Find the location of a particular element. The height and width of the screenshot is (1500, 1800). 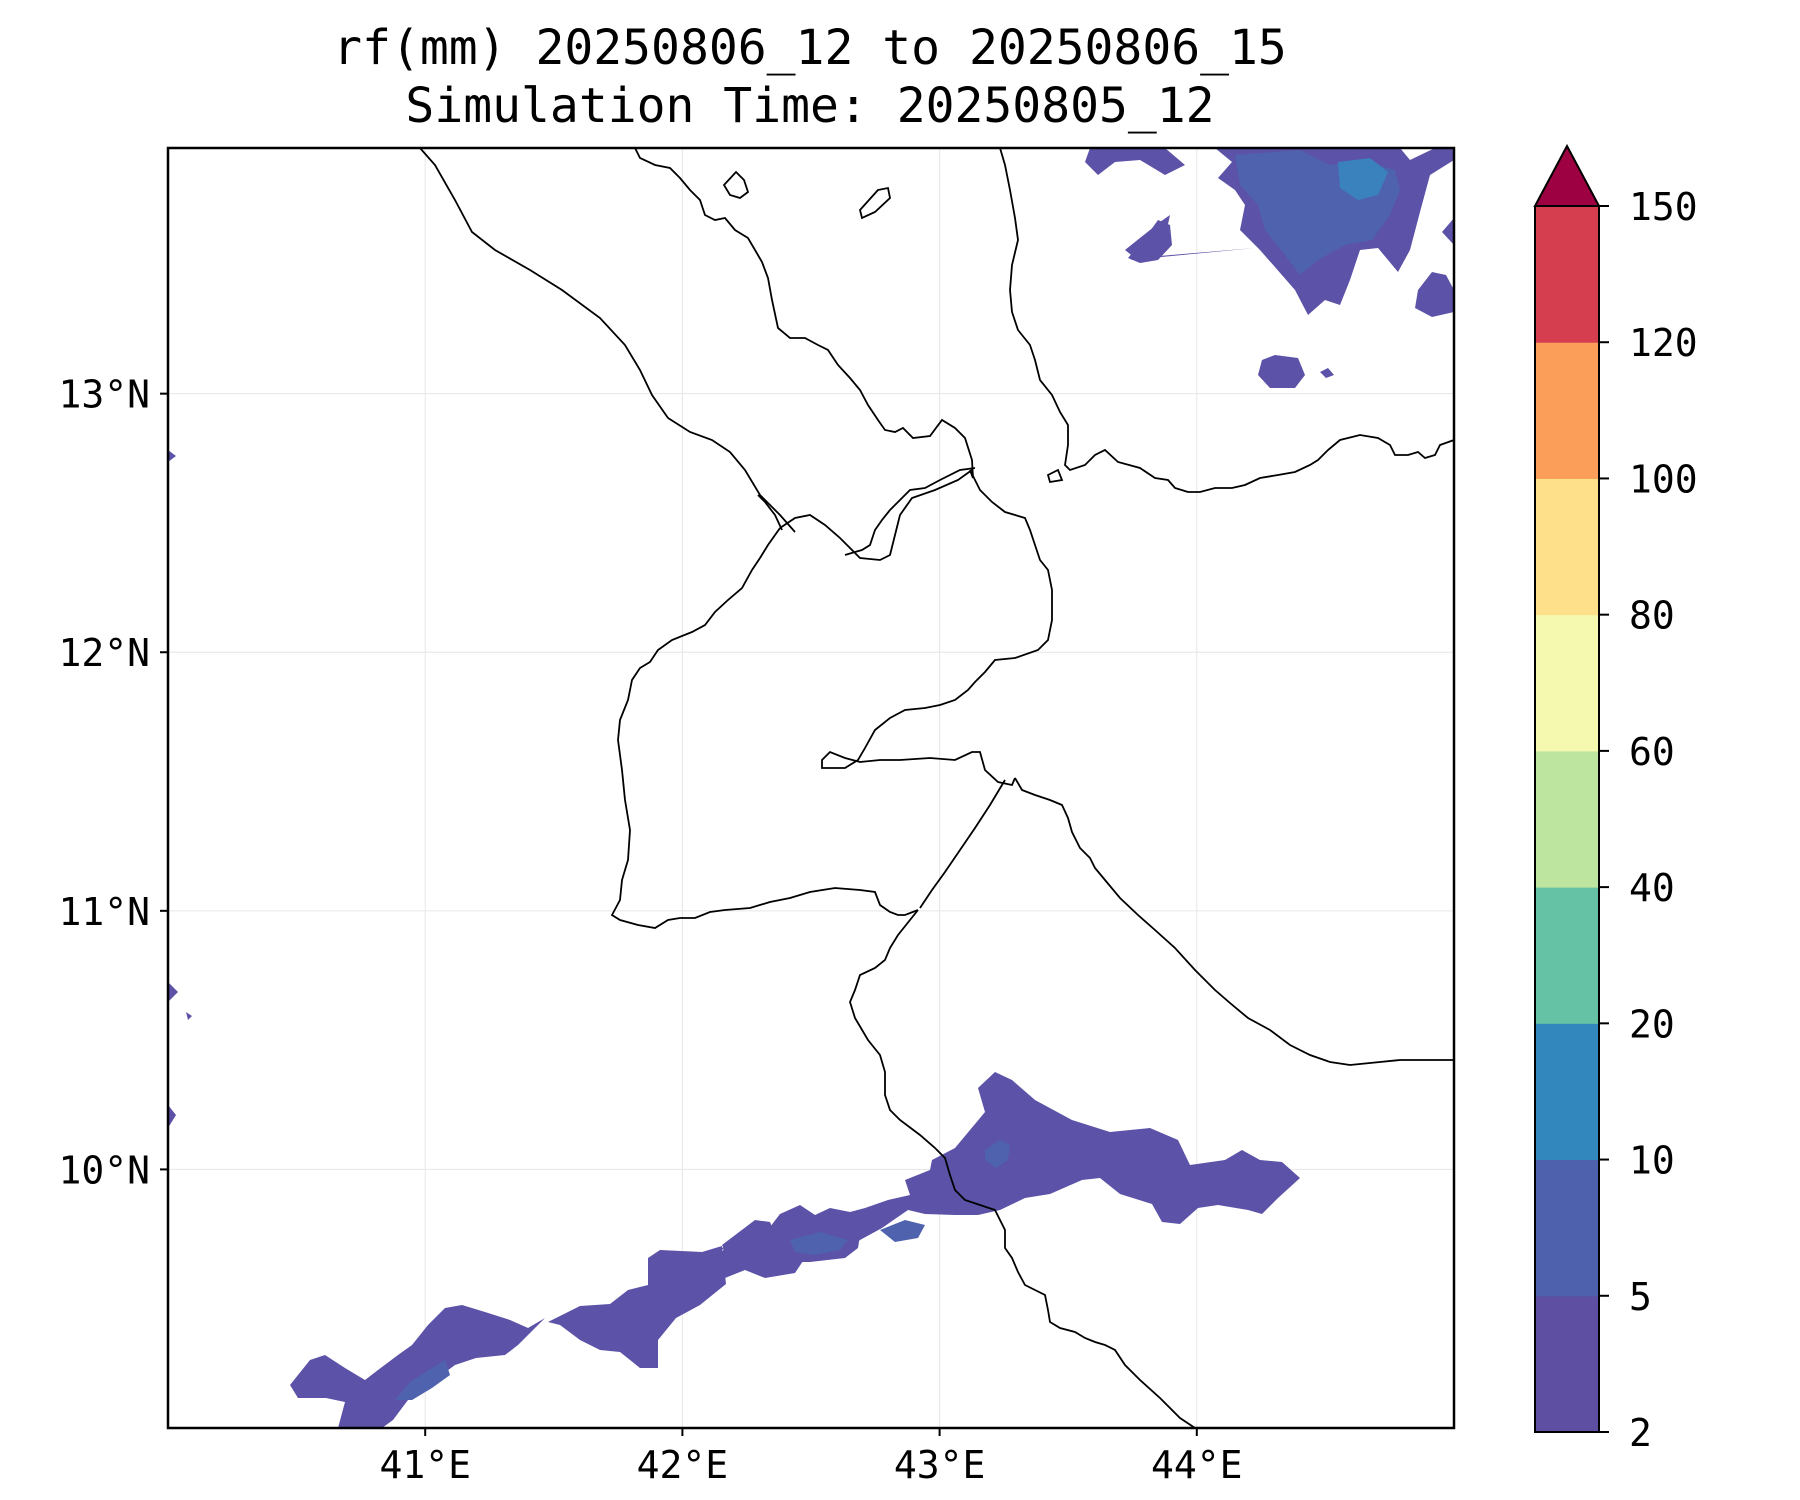

colorbar-tick-label: 150 is located at coordinates (1663, 207).